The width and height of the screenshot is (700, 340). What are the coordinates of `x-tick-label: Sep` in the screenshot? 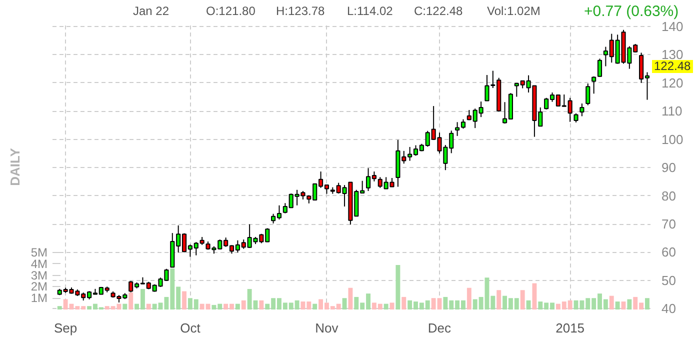 It's located at (66, 328).